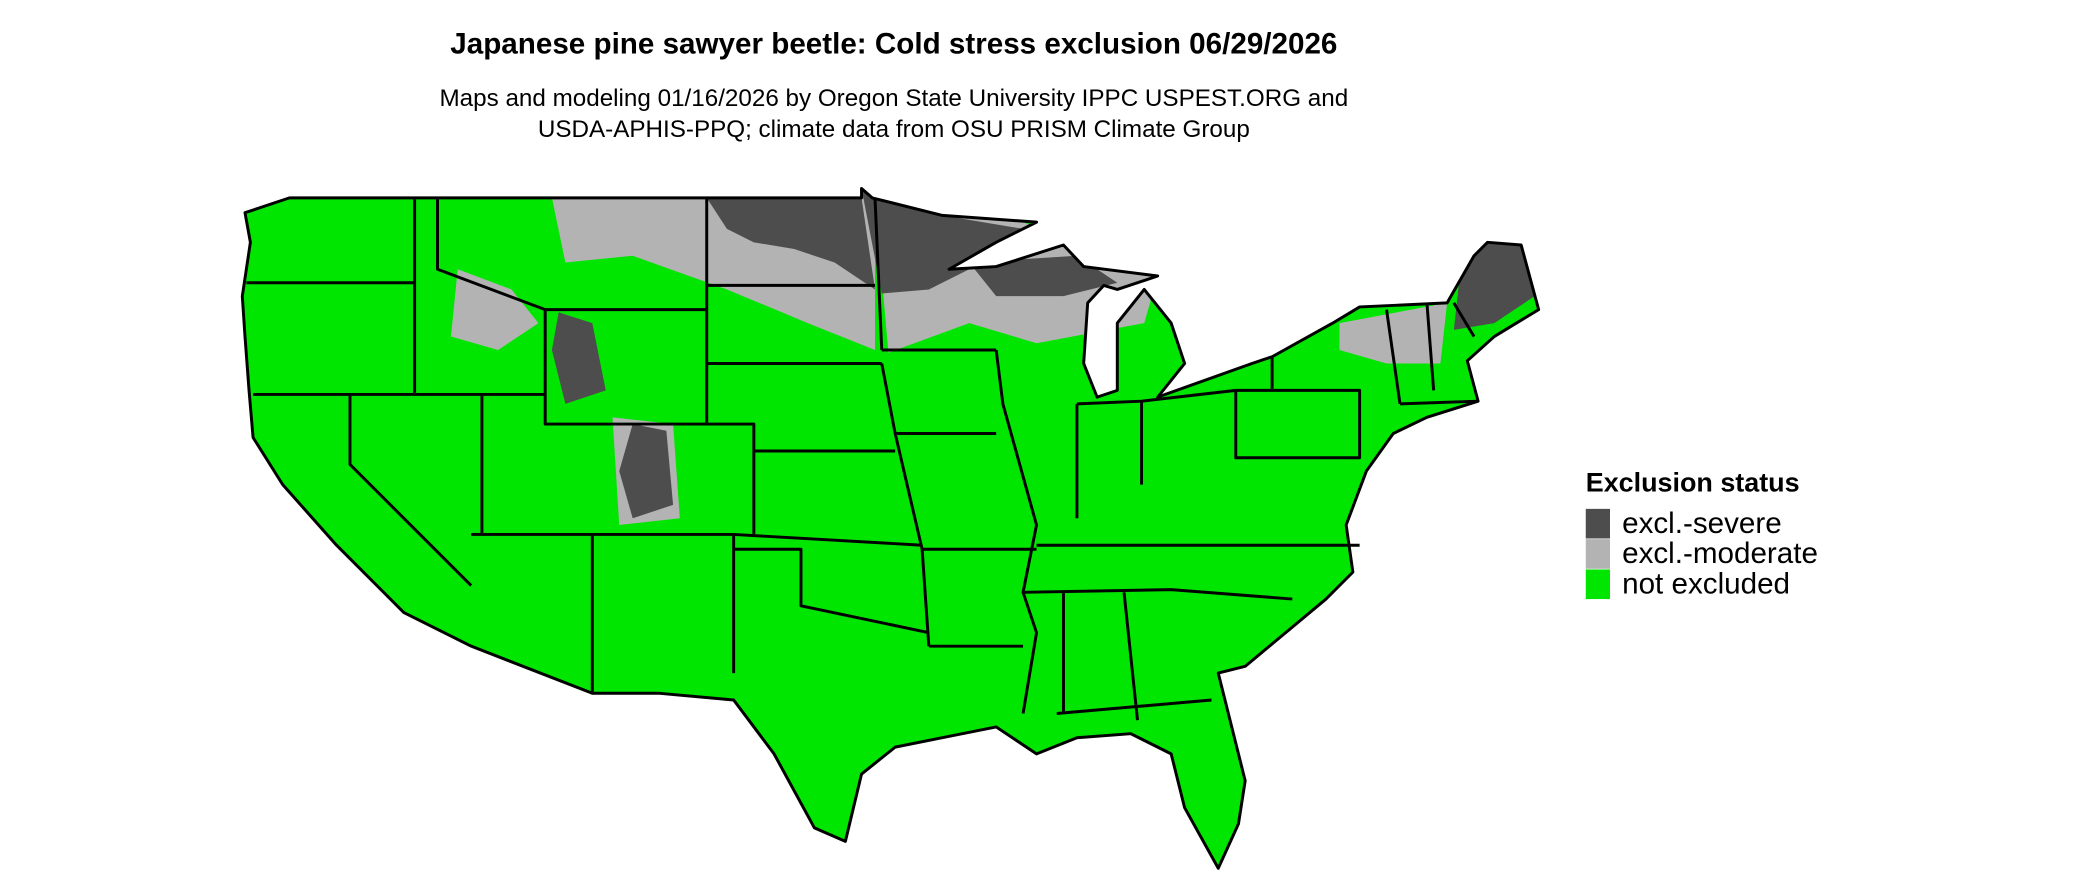 The image size is (2100, 892). I want to click on legend-title: Exclusion status, so click(1693, 483).